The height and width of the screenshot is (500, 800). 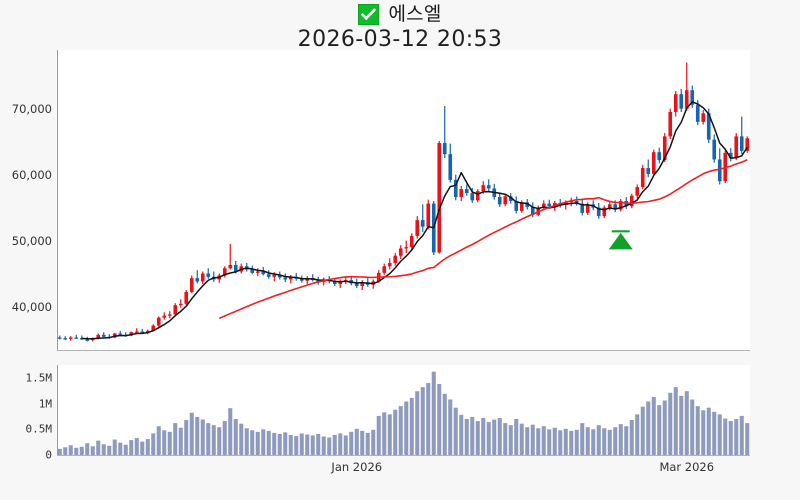 What do you see at coordinates (31, 109) in the screenshot?
I see `price-y-tick: 70,000` at bounding box center [31, 109].